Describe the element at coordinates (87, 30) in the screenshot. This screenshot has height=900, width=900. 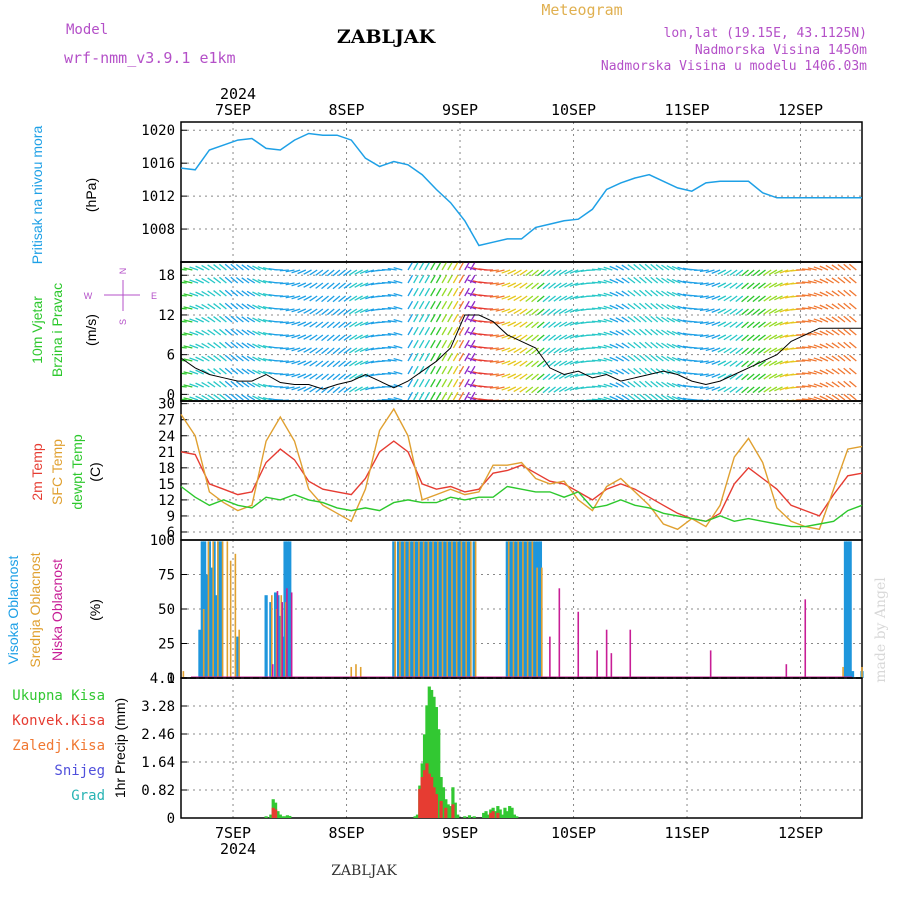
I see `model-label: Model` at that location.